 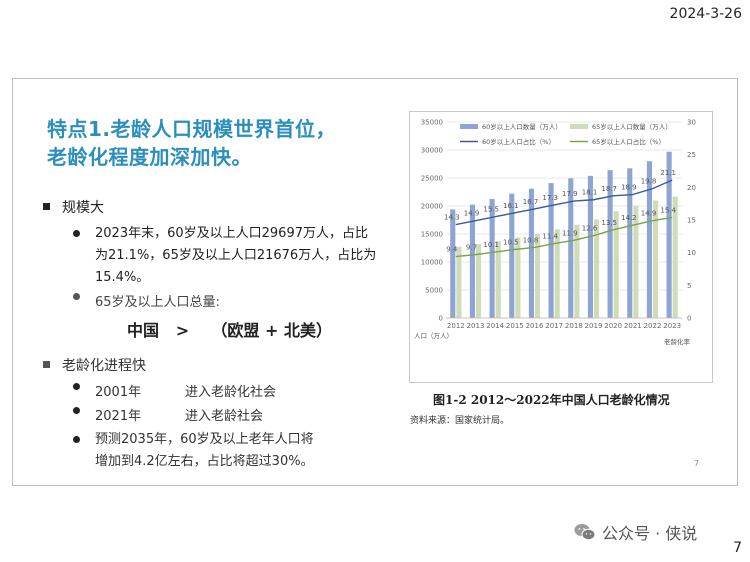 What do you see at coordinates (511, 206) in the screenshot?
I see `data-label-60plus: 16.1` at bounding box center [511, 206].